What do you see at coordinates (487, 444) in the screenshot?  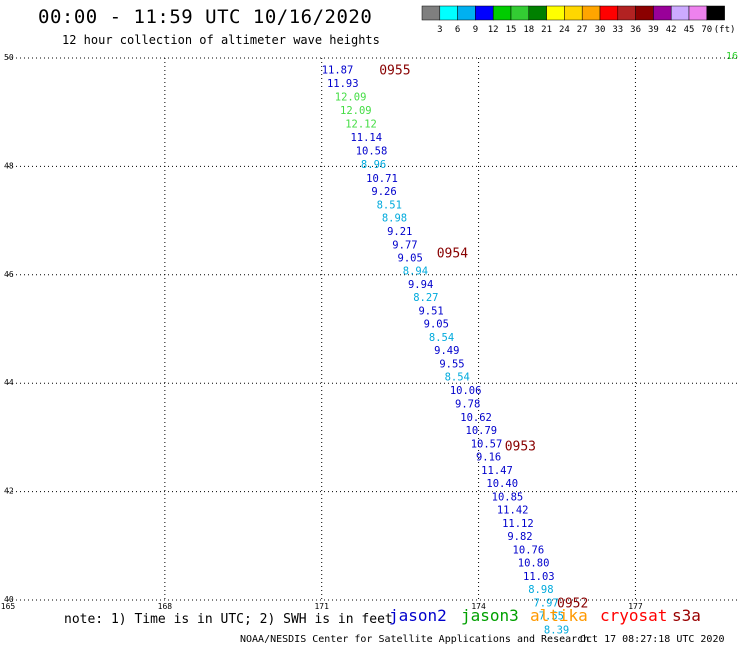 I see `data-point: 10.57` at bounding box center [487, 444].